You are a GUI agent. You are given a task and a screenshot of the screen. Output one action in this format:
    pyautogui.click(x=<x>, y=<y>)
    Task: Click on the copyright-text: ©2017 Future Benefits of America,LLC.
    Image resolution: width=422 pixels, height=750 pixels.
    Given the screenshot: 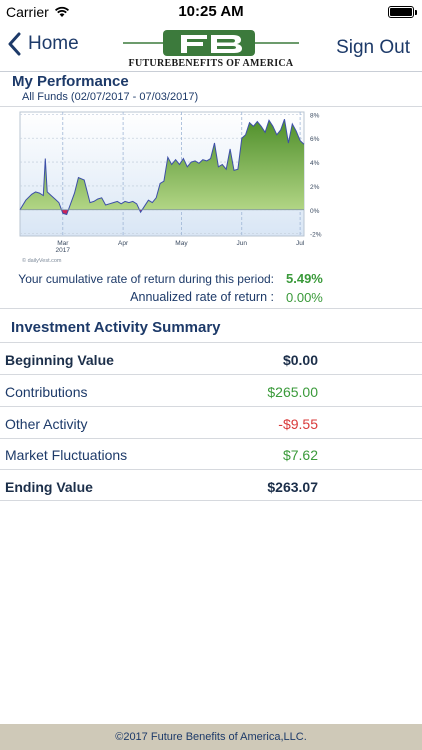 What is the action you would take?
    pyautogui.click(x=211, y=737)
    